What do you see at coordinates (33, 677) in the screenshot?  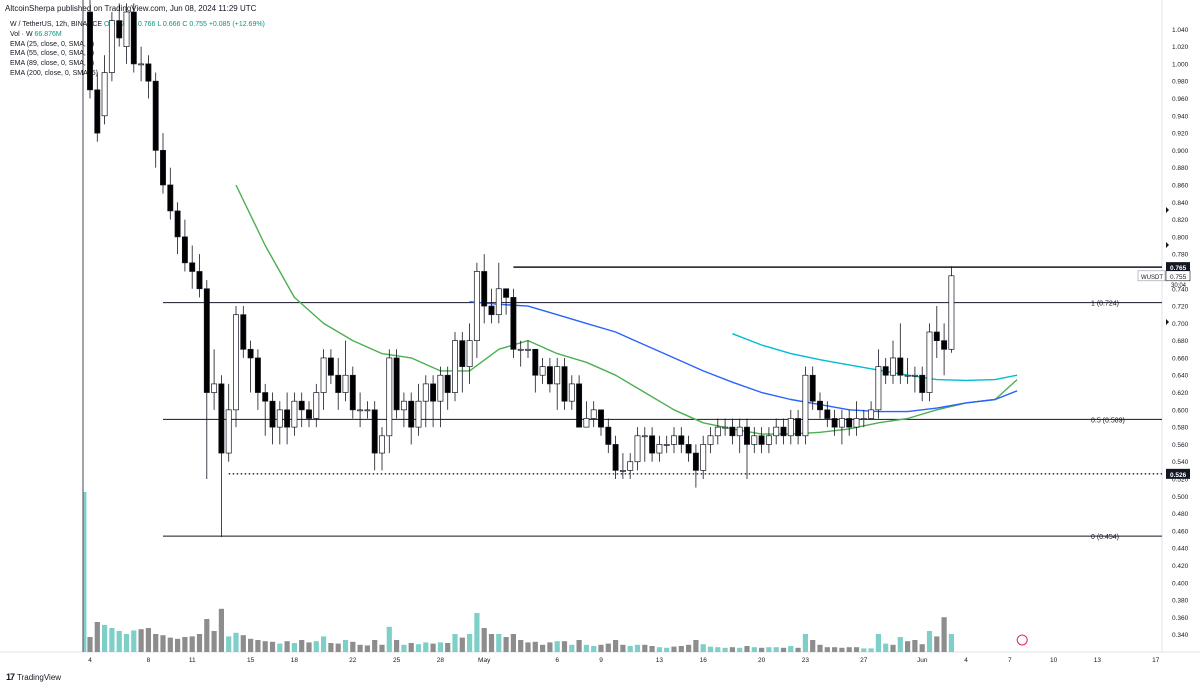 I see `tradingview-logo: 17 TradingView` at bounding box center [33, 677].